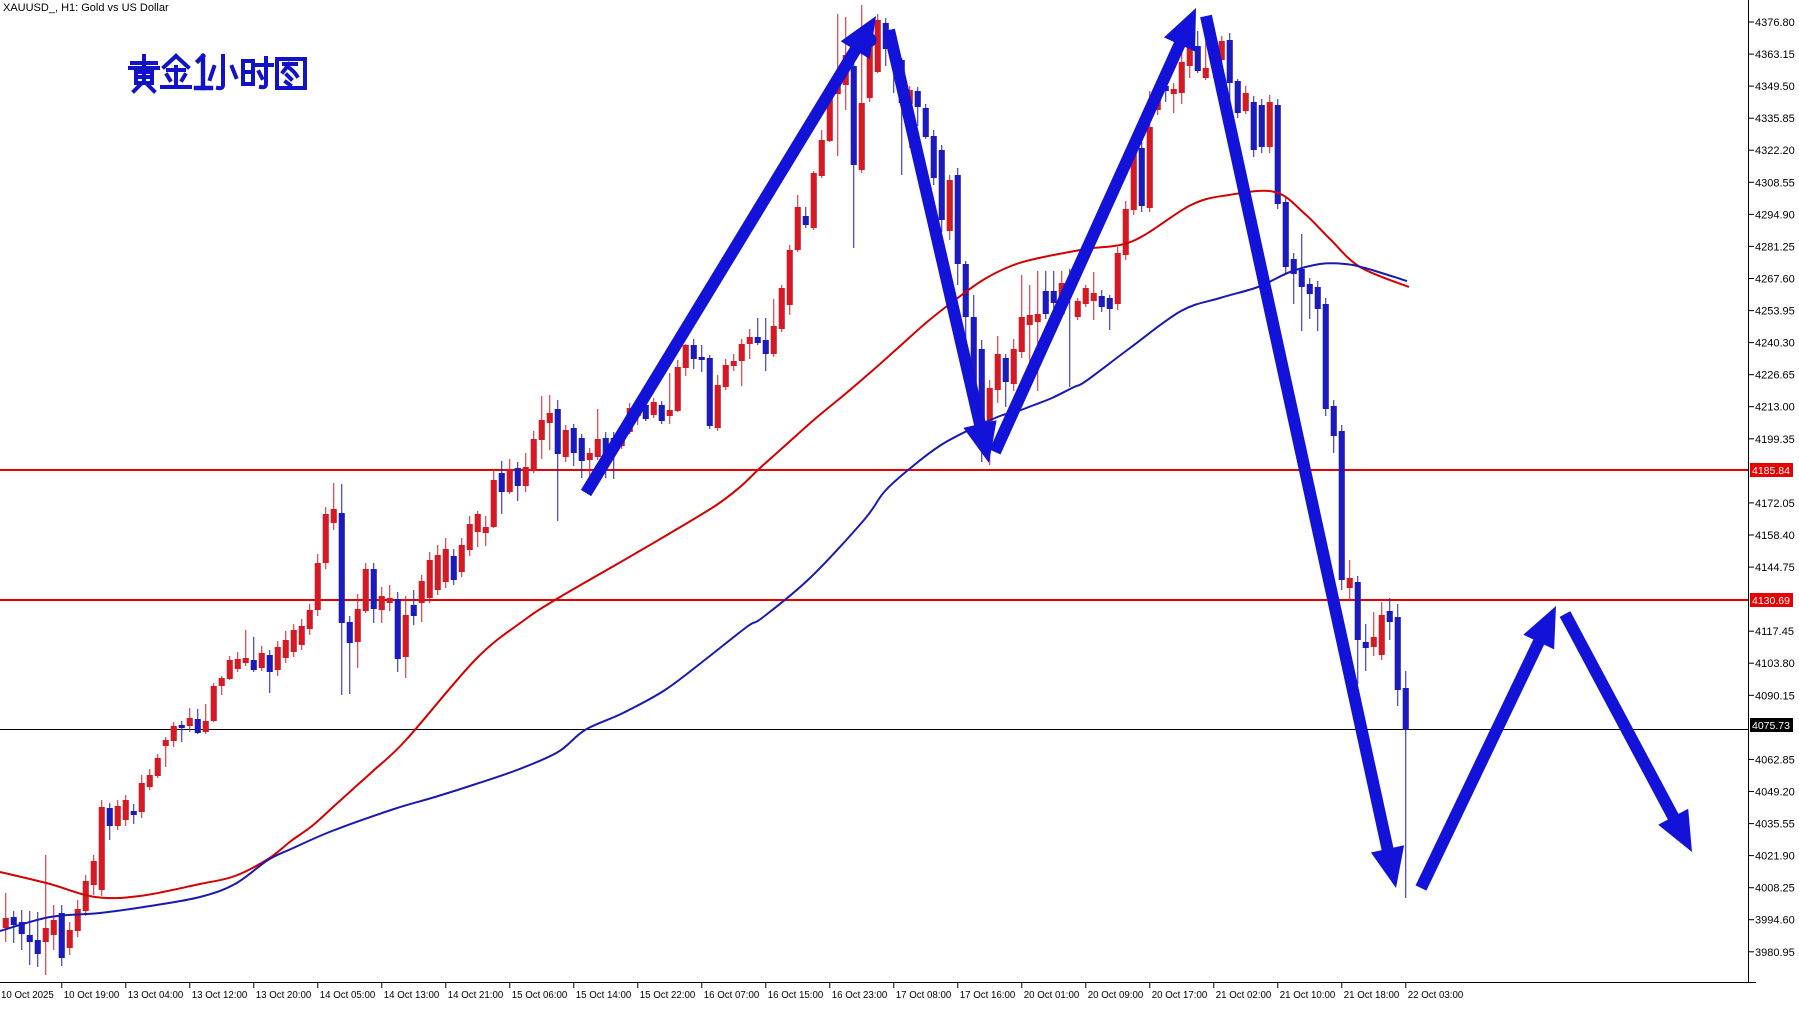  What do you see at coordinates (1775, 280) in the screenshot?
I see `svg-text: 4267.60` at bounding box center [1775, 280].